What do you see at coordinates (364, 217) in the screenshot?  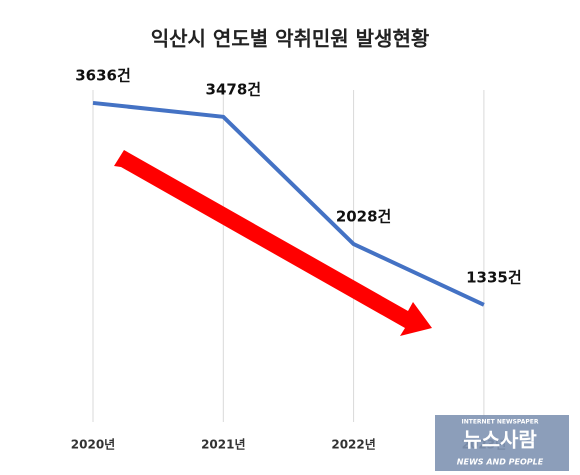 I see `data-label: 2028건` at bounding box center [364, 217].